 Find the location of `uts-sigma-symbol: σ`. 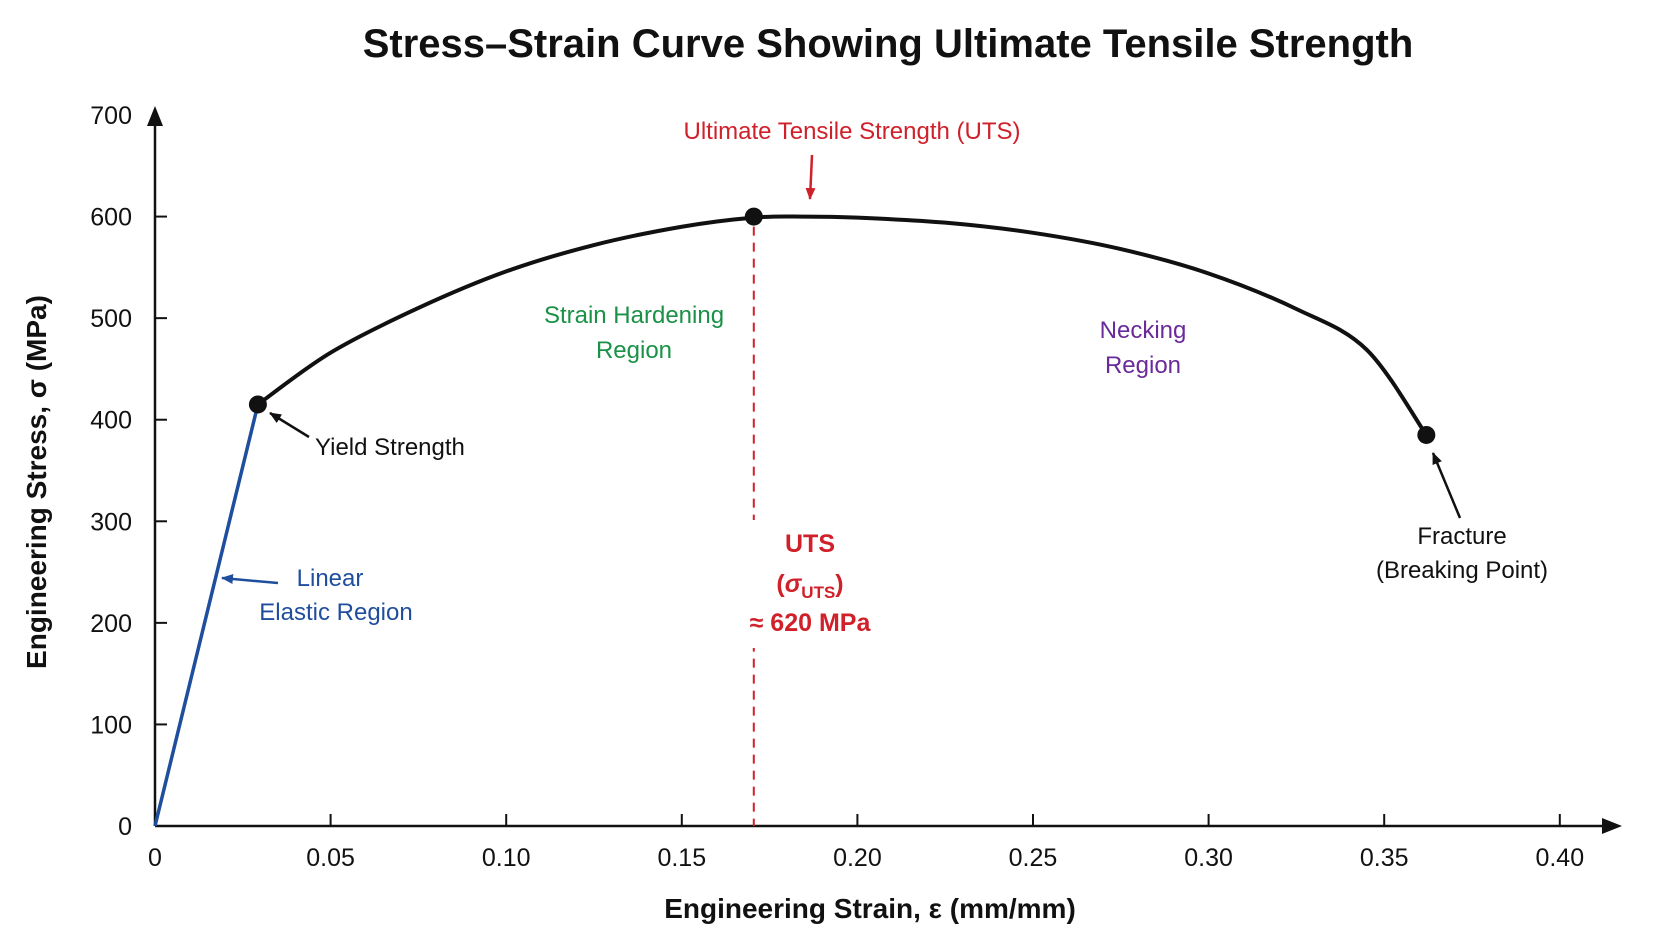

uts-sigma-symbol: σ is located at coordinates (794, 584).